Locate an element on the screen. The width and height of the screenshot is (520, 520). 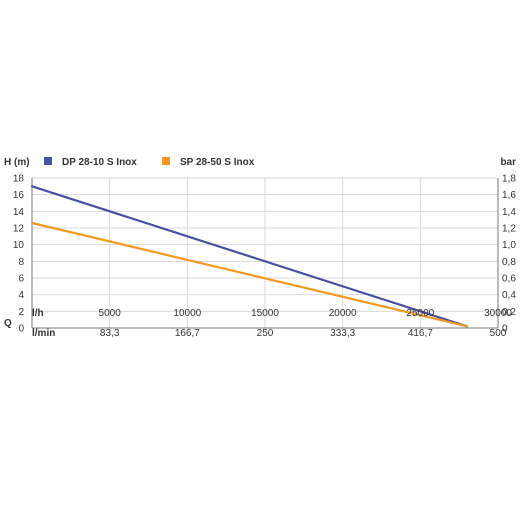
y-tick-left: 18 is located at coordinates (19, 179).